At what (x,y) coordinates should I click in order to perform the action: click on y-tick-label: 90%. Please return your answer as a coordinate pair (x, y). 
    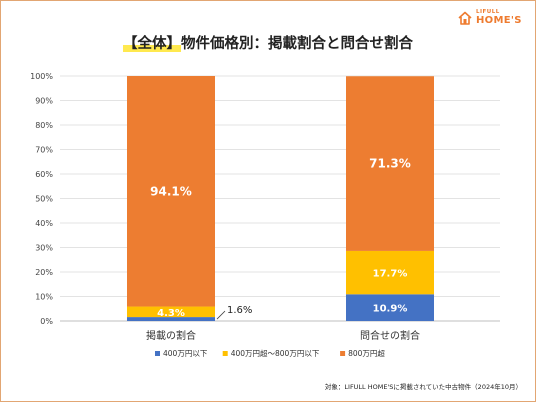
    Looking at the image, I should click on (44, 101).